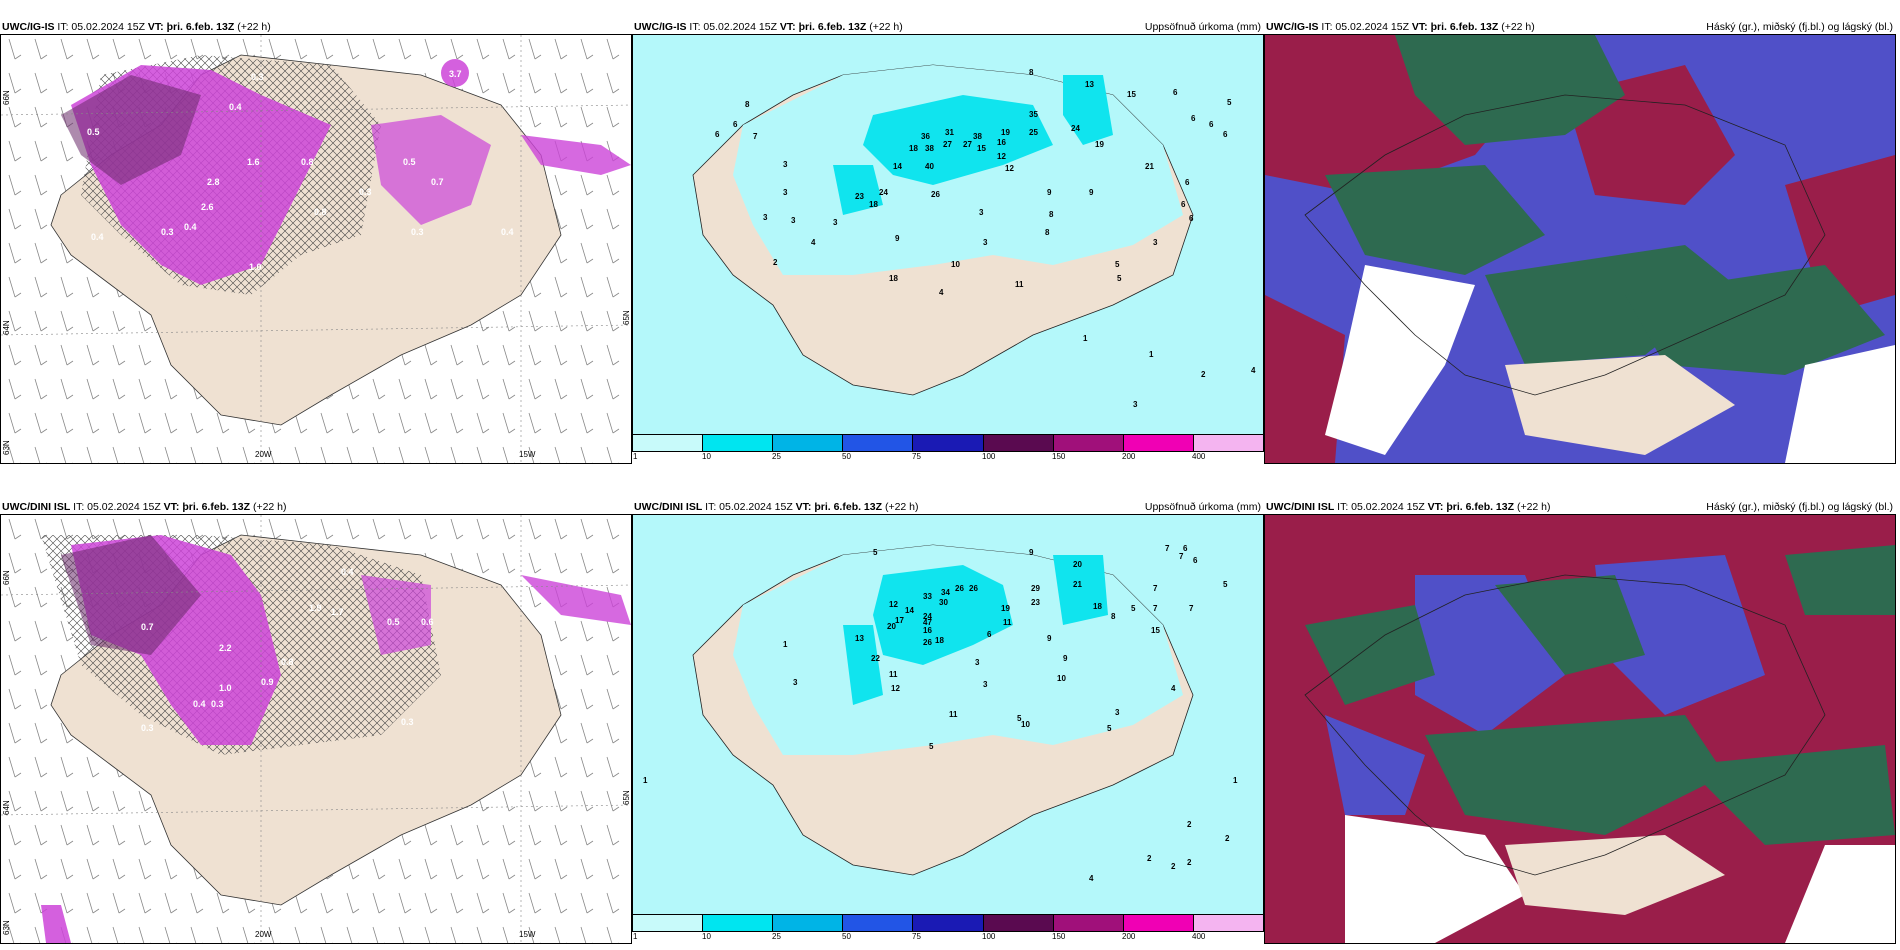 The height and width of the screenshot is (950, 1900). I want to click on precip-value: 36, so click(925, 136).